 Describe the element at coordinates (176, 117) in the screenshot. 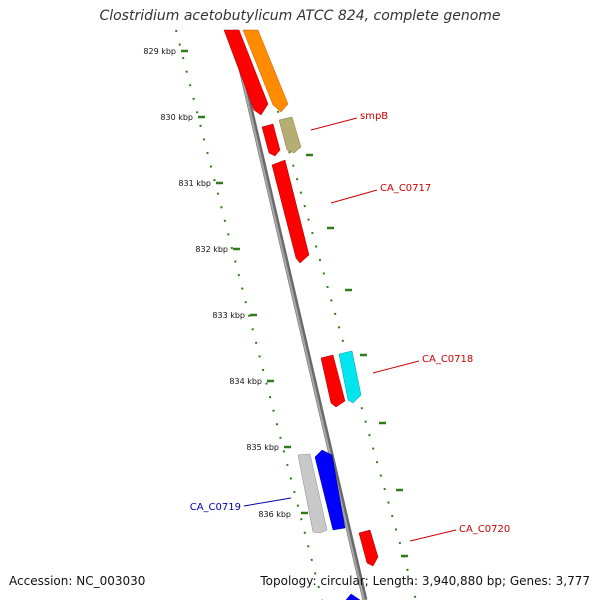

I see `kbp-label: 830 kbp` at that location.